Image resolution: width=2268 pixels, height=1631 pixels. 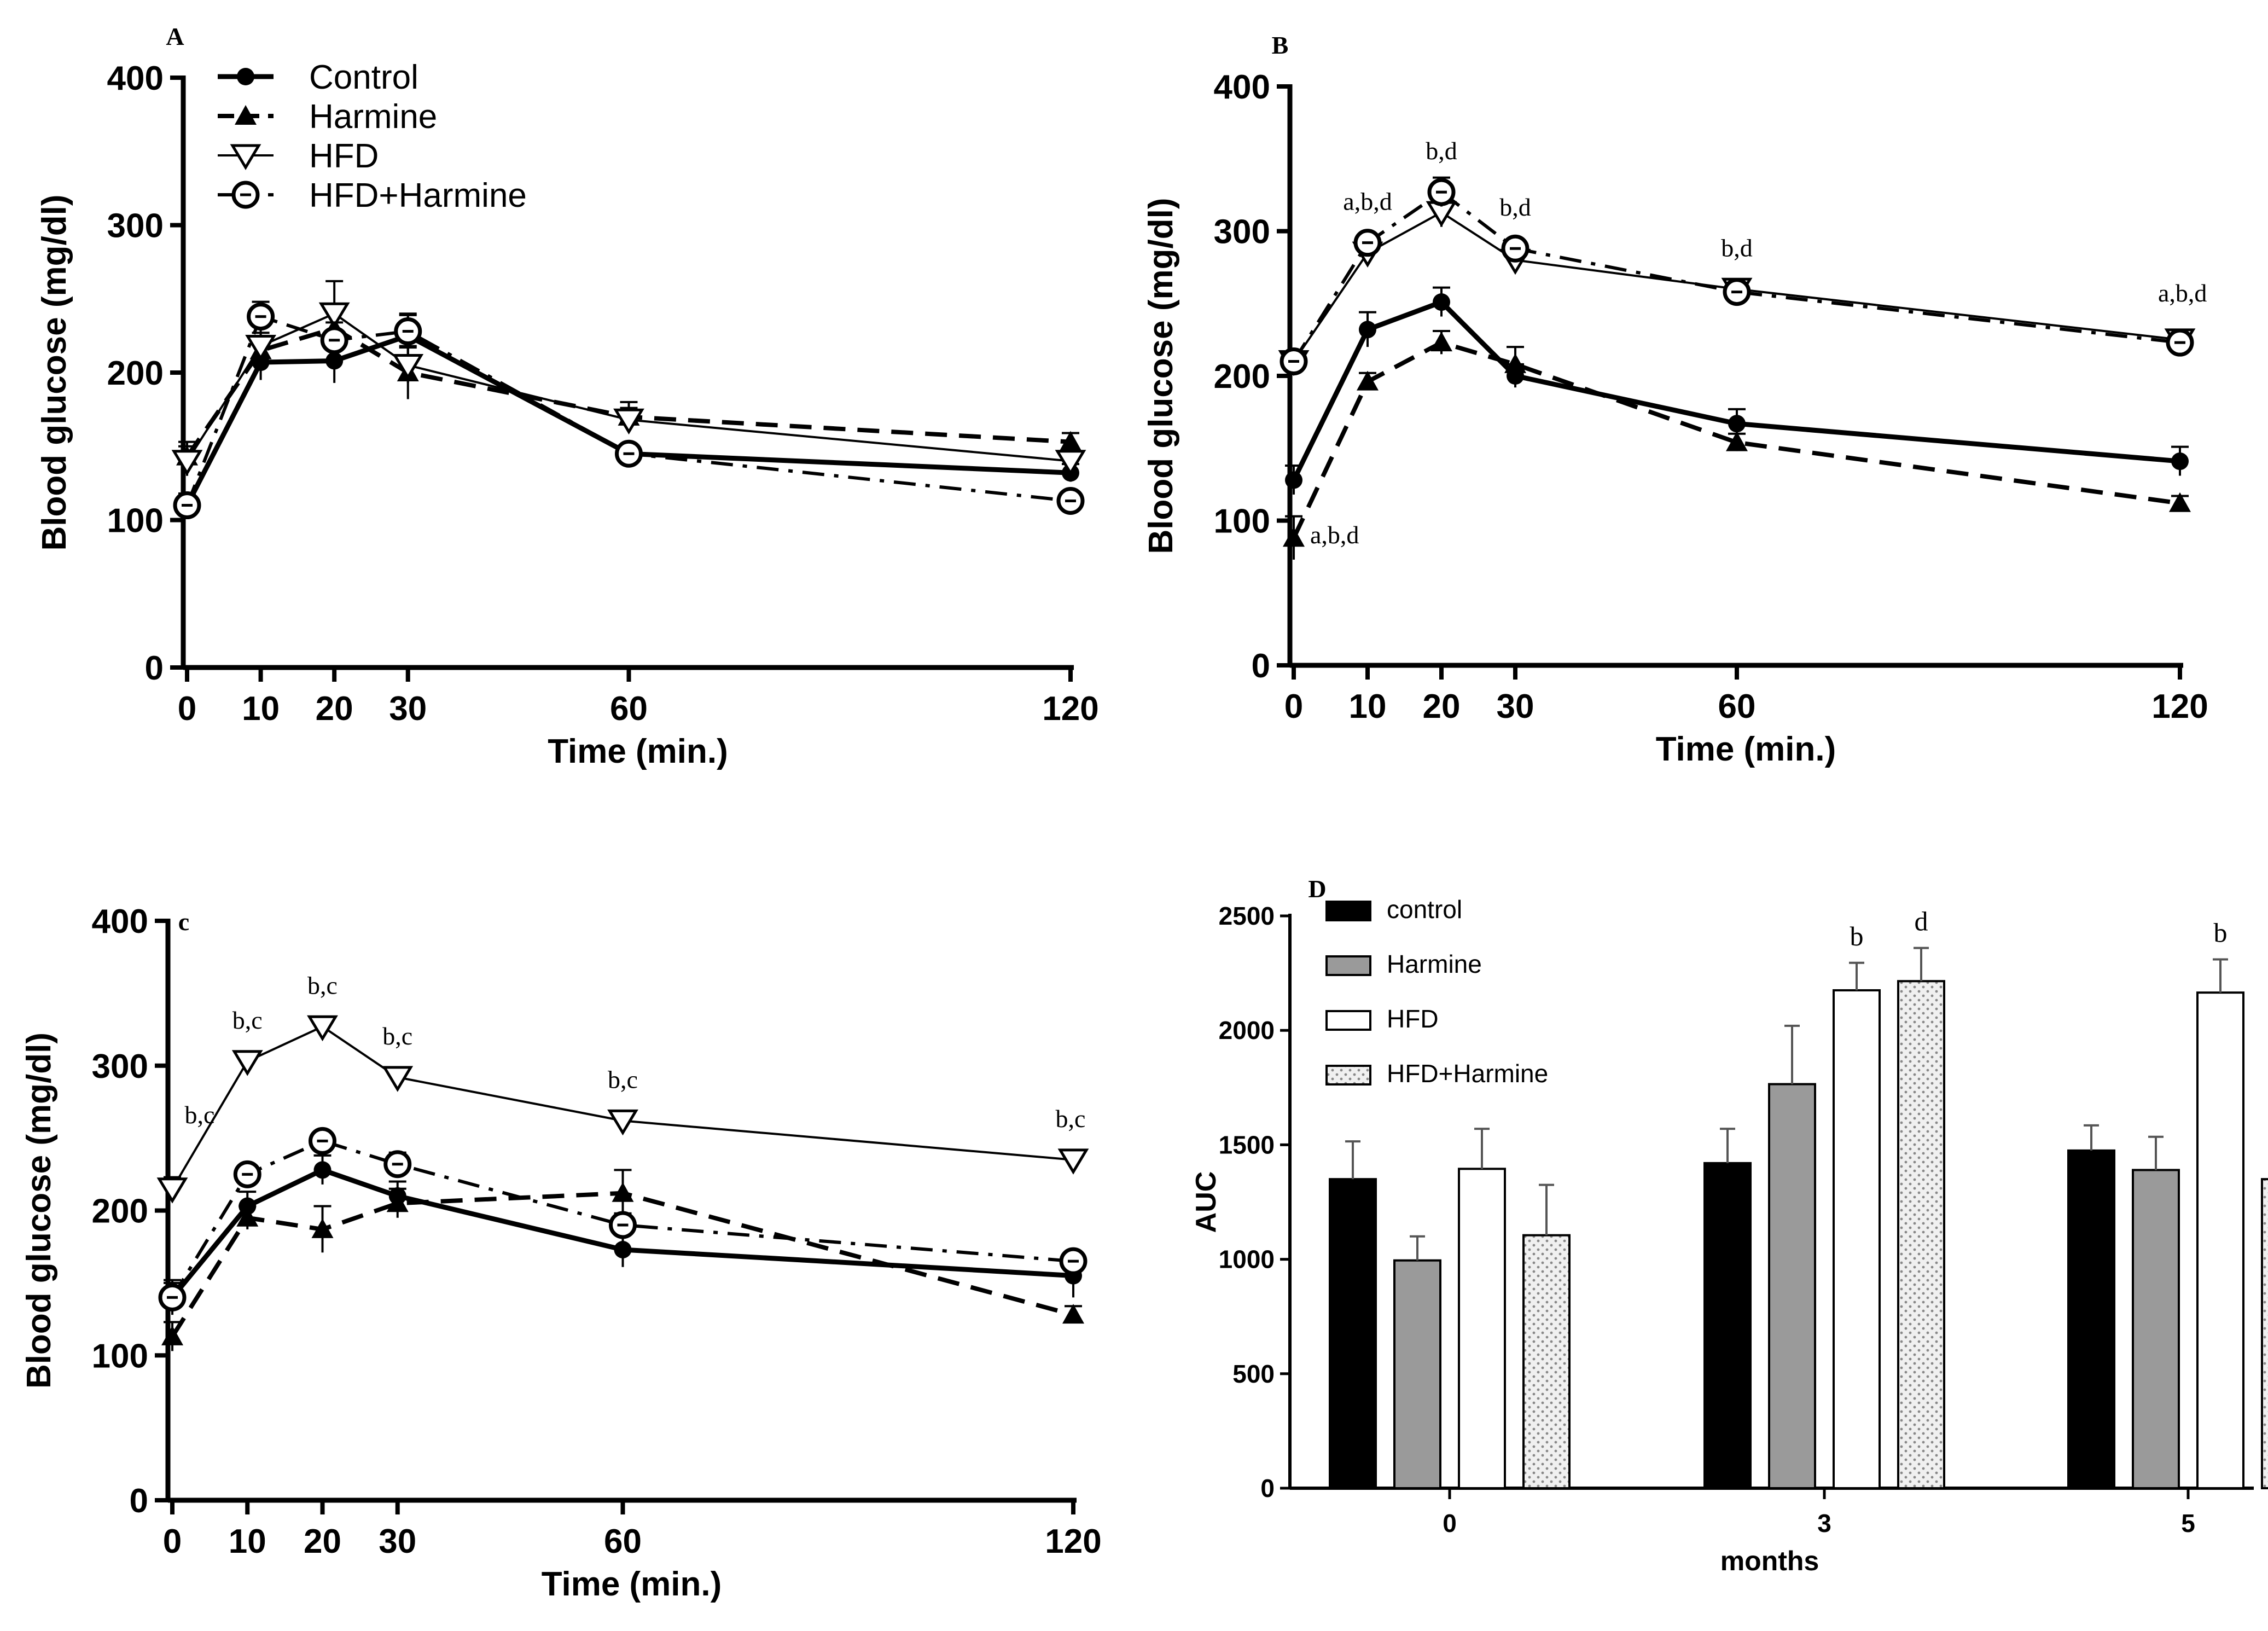 I want to click on legend-marker, so click(x=245, y=157).